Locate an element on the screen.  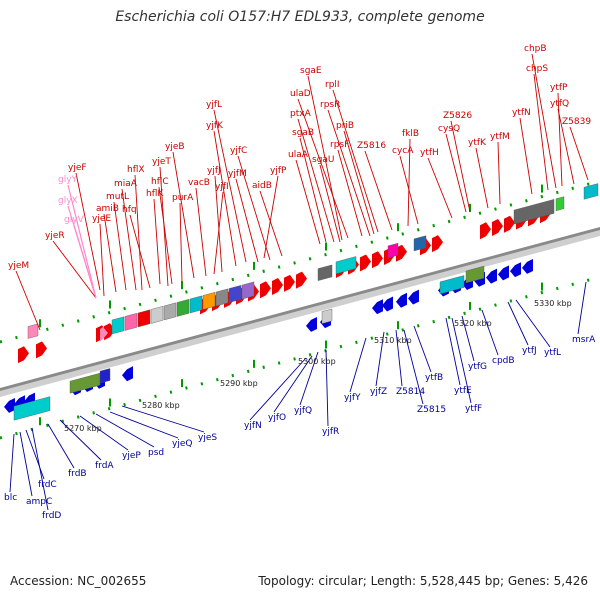
forward-gene-label: yjfL is located at coordinates (214, 105).